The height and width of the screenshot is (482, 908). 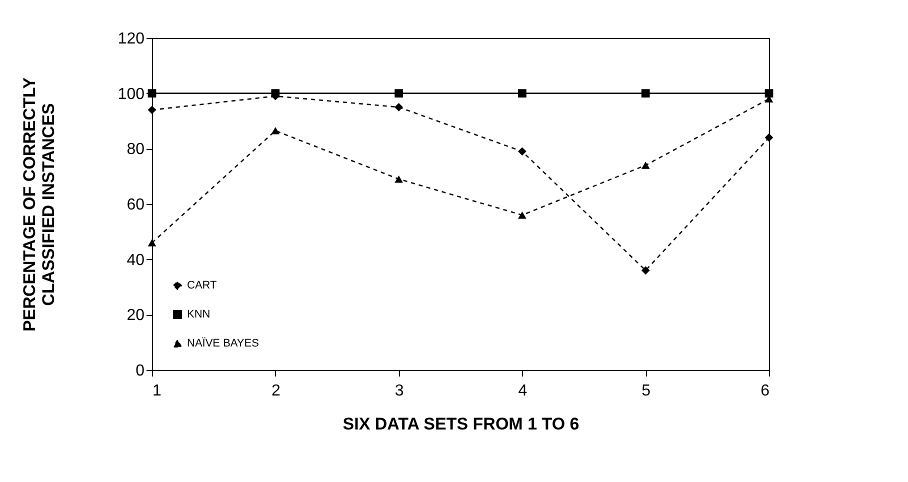 I want to click on x-axis-title: SIX DATA SETS FROM 1 TO 6, so click(x=461, y=424).